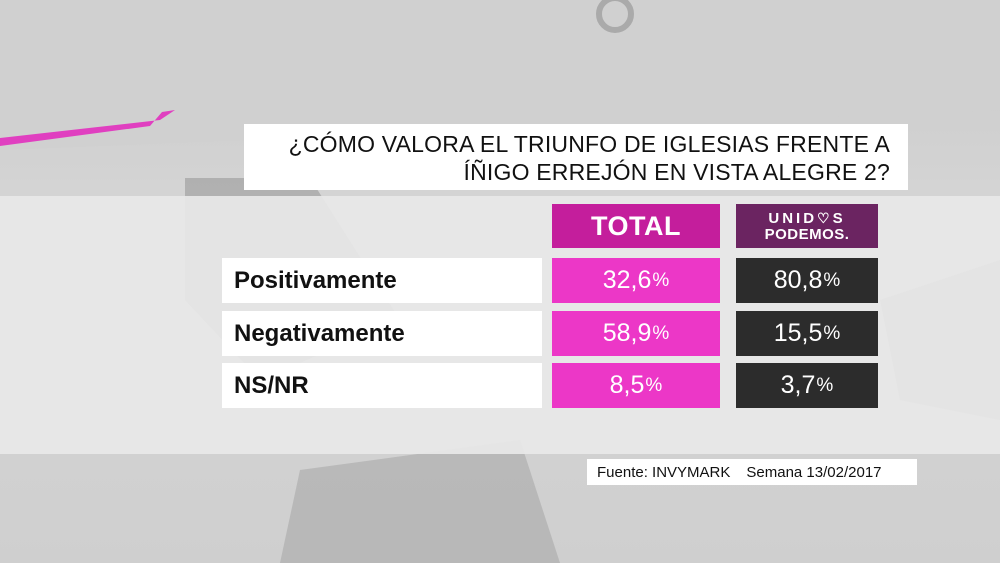 The image size is (1000, 563). Describe the element at coordinates (798, 333) in the screenshot. I see `value-up: 15,5` at that location.